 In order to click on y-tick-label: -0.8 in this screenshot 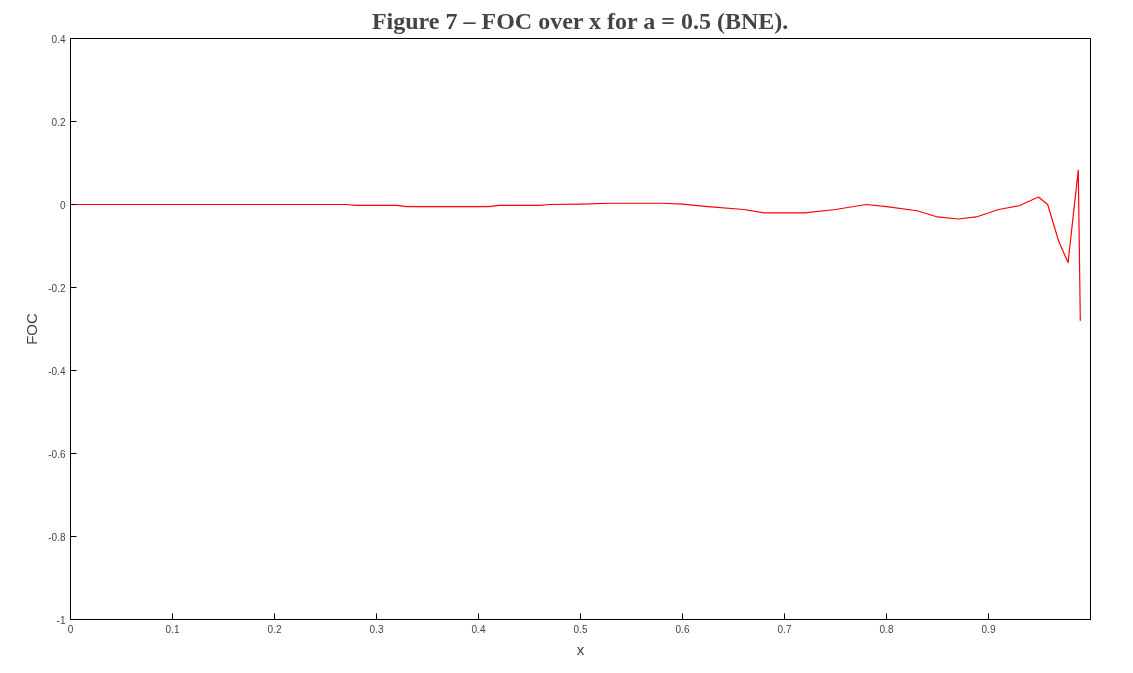, I will do `click(57, 537)`.